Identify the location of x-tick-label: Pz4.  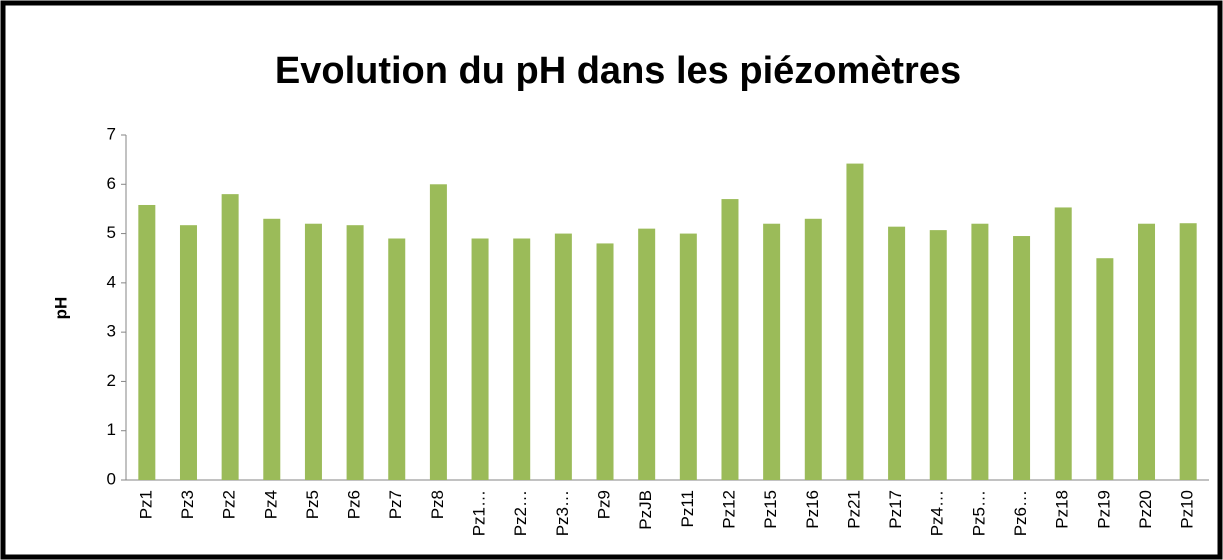
(270, 504).